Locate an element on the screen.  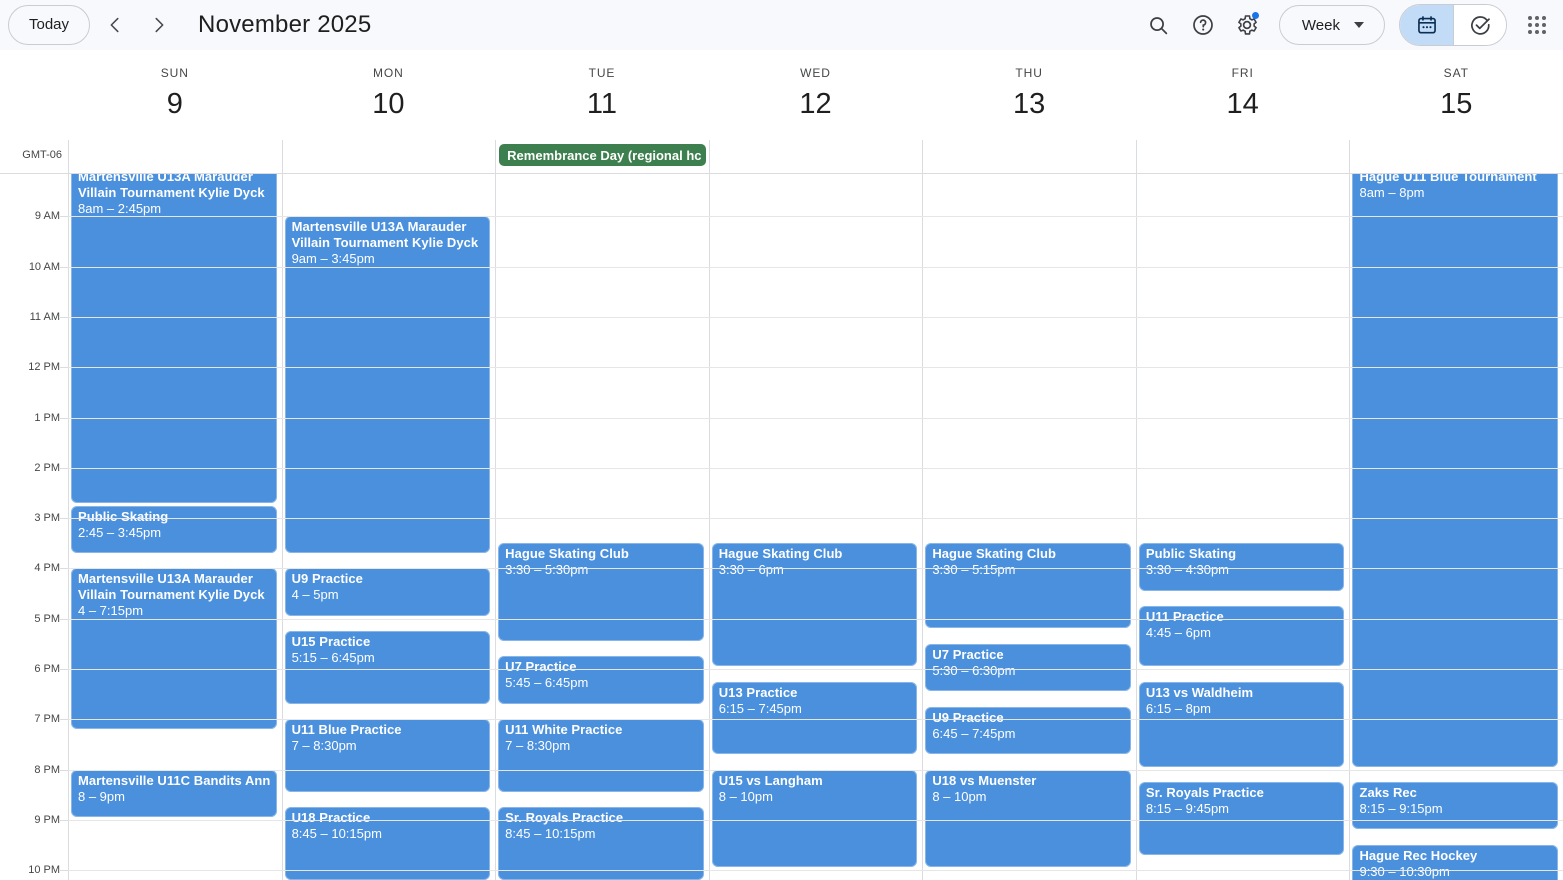
time-label: 7 PM is located at coordinates (47, 719).